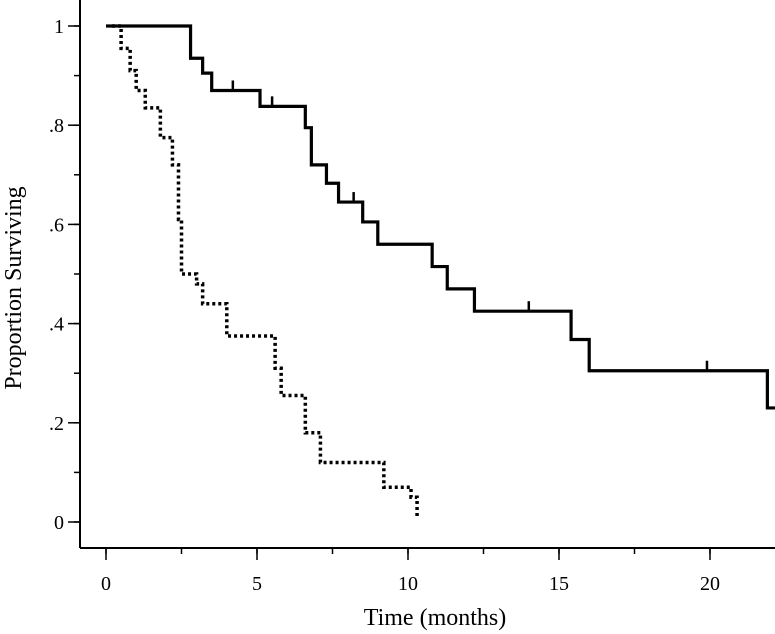 The width and height of the screenshot is (775, 634). What do you see at coordinates (56, 325) in the screenshot?
I see `y-tick-label: .4` at bounding box center [56, 325].